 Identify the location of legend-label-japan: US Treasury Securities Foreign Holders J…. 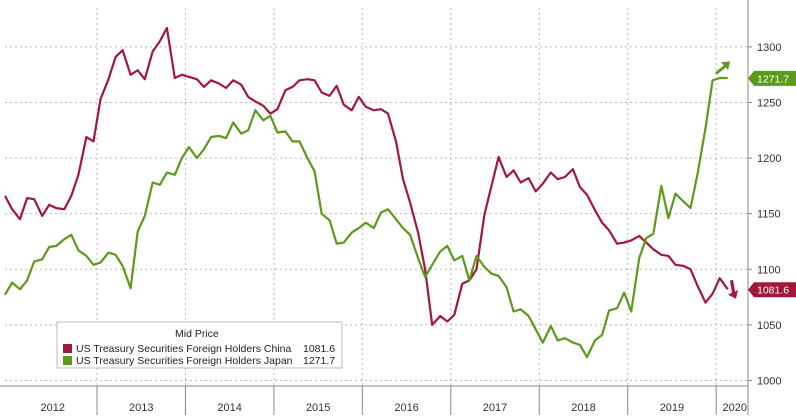
(184, 361).